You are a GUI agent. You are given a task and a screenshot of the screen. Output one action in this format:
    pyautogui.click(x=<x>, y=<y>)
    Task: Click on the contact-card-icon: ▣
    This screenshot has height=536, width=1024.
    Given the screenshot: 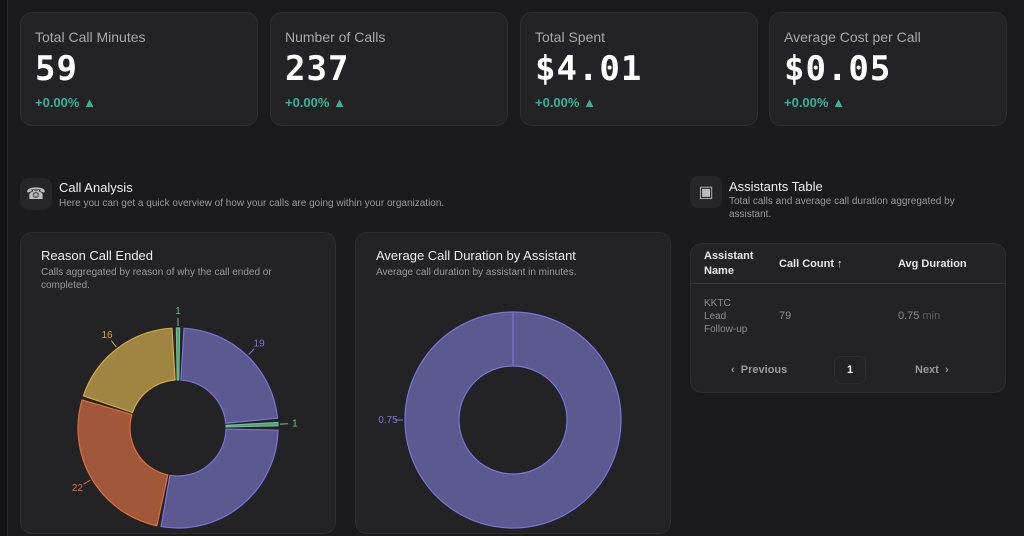 What is the action you would take?
    pyautogui.click(x=706, y=192)
    